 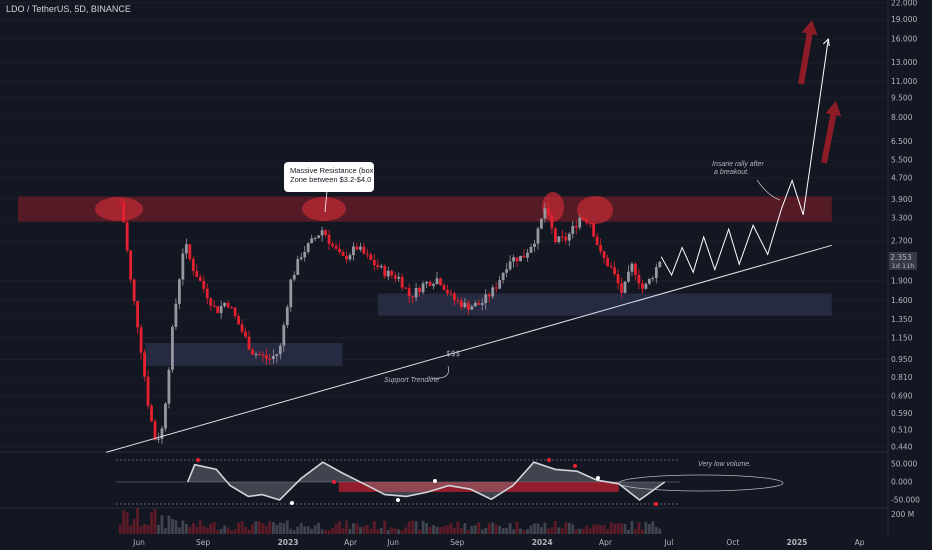 I want to click on resistance-touch-markers, so click(x=354, y=208).